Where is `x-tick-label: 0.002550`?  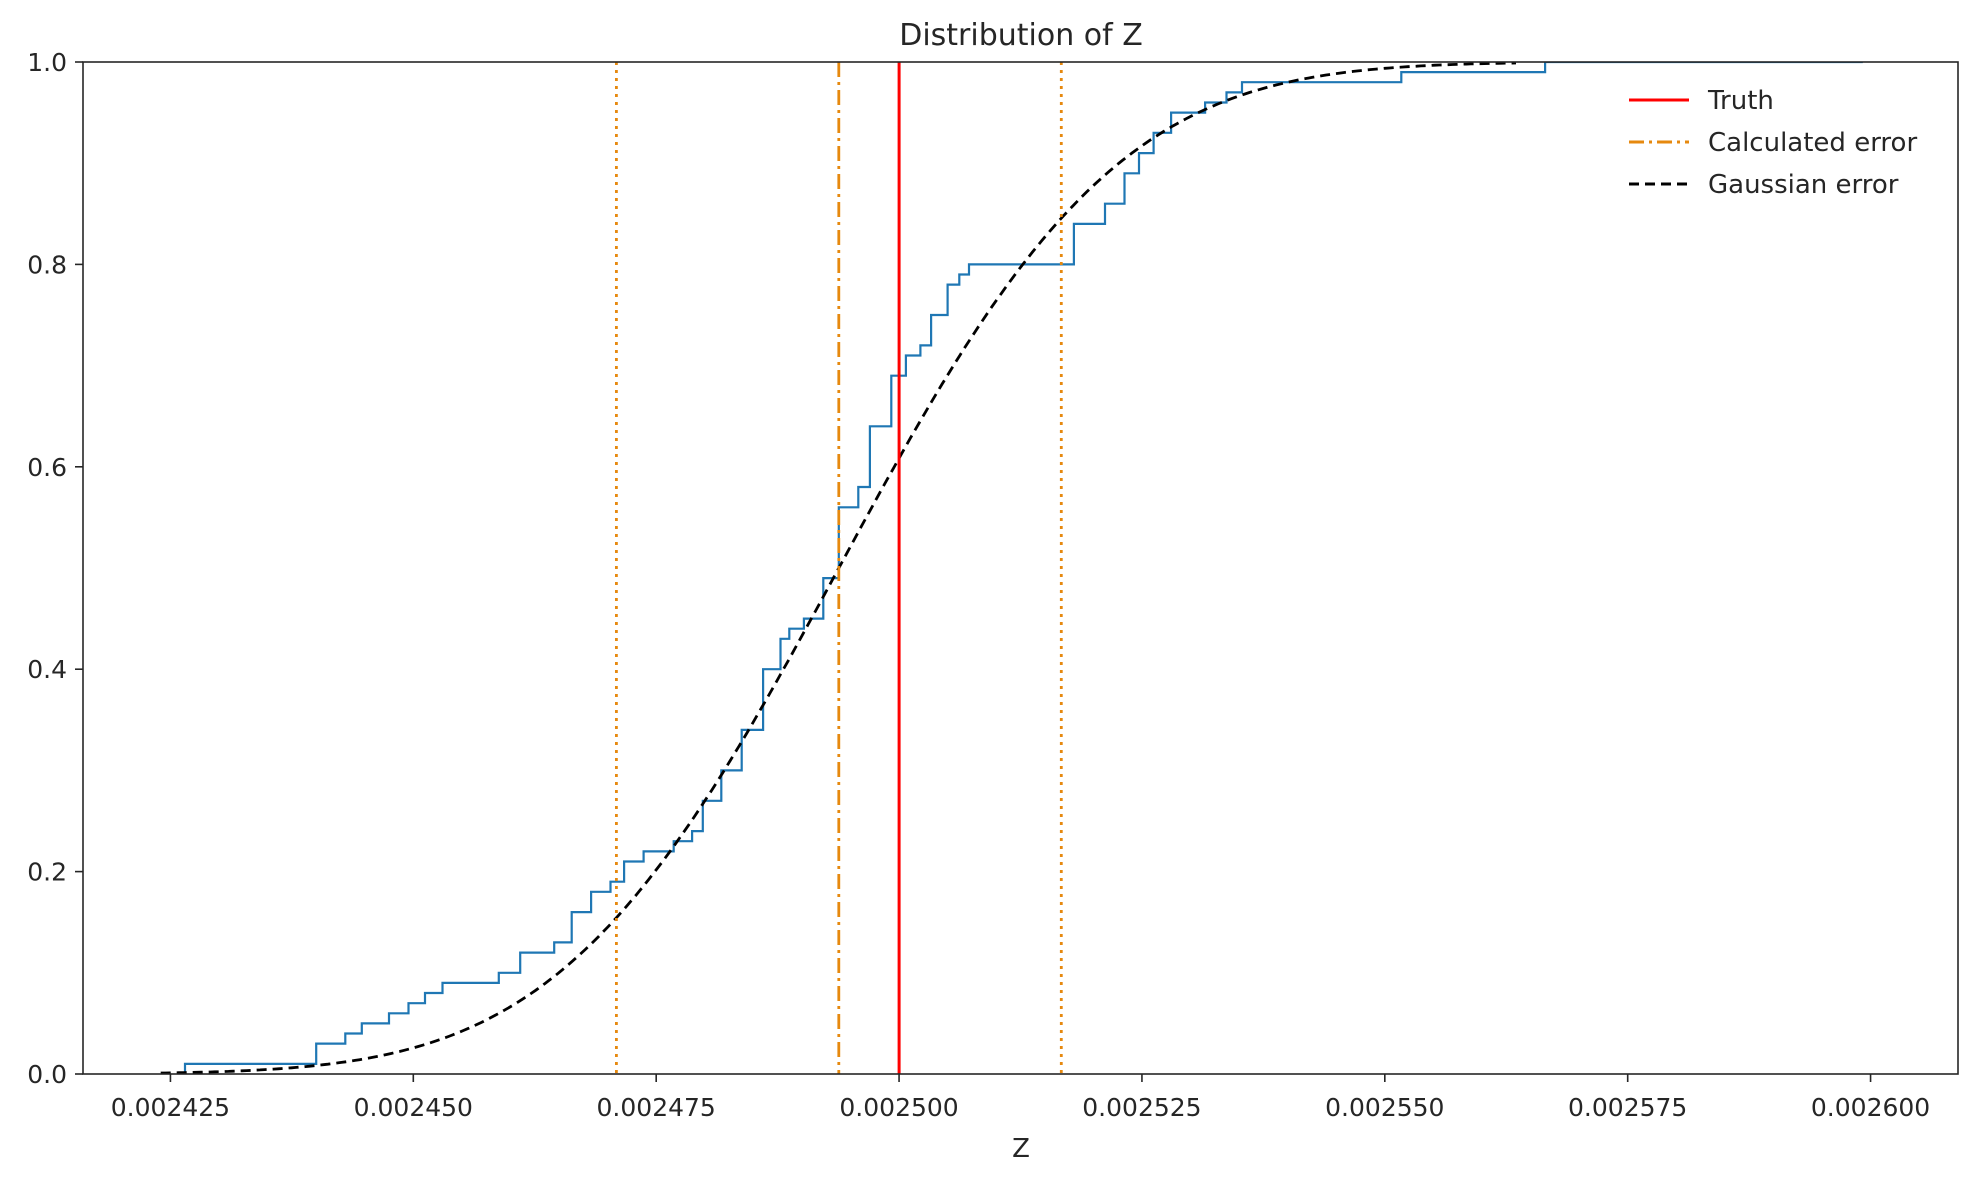 x-tick-label: 0.002550 is located at coordinates (1384, 1107).